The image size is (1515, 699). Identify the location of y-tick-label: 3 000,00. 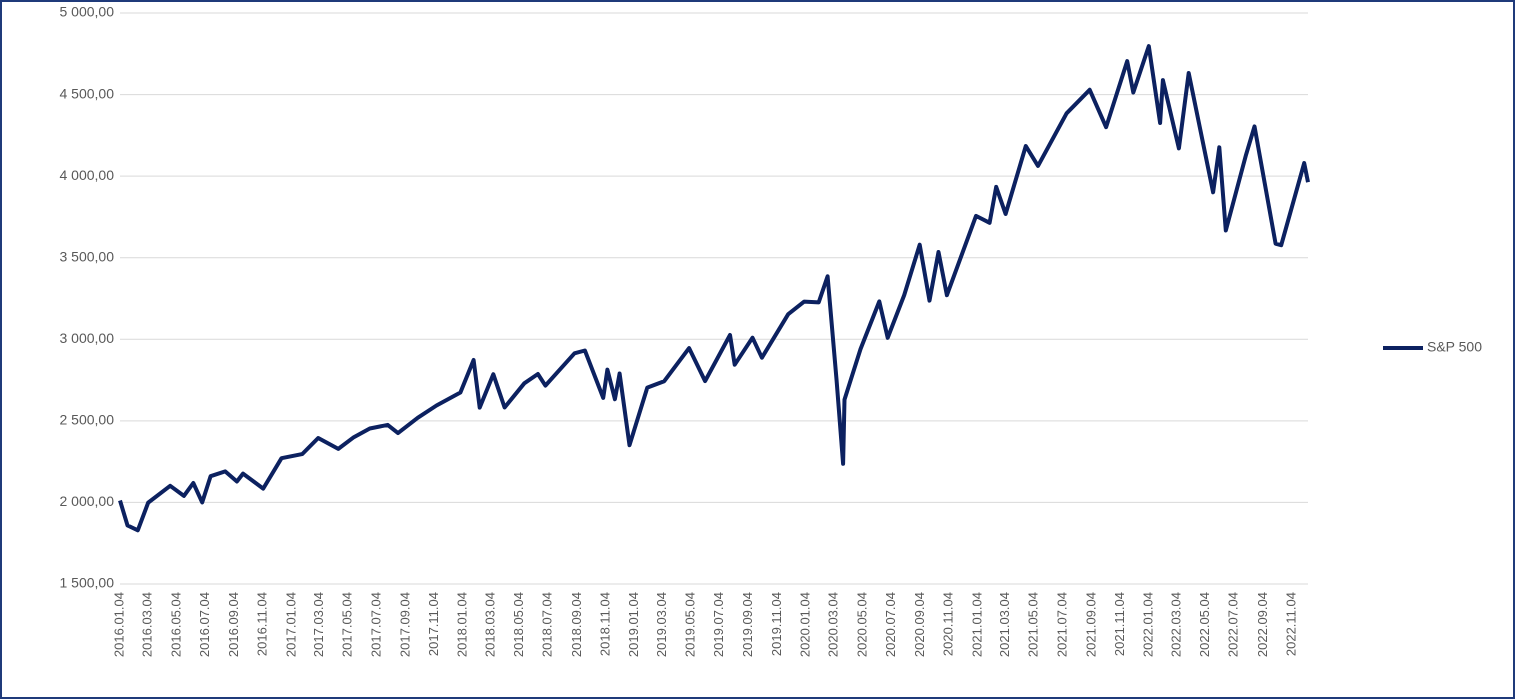
(87, 338).